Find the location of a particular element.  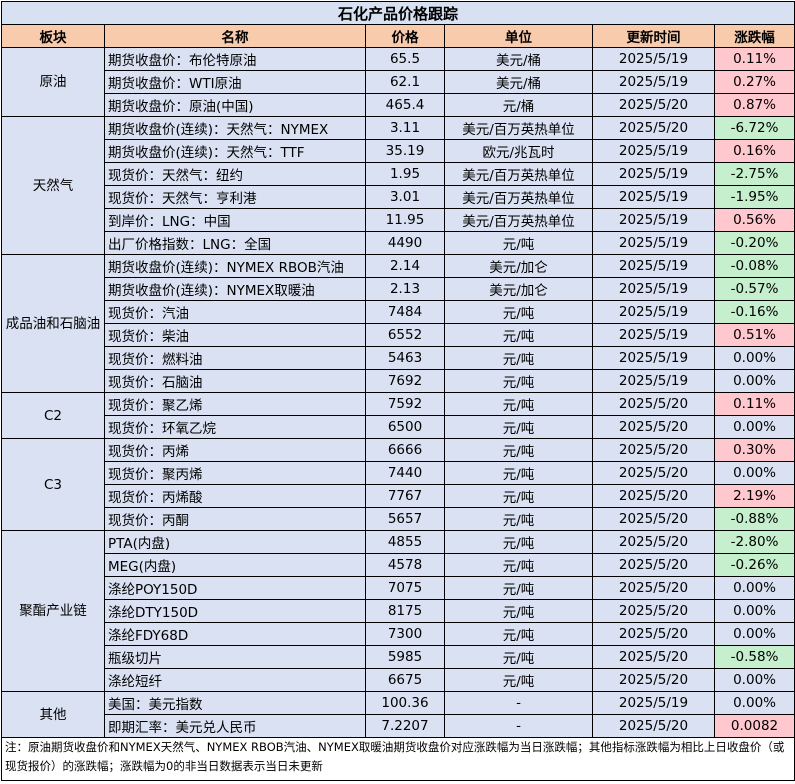

name-cell: 涤纶短纤 is located at coordinates (235, 680).